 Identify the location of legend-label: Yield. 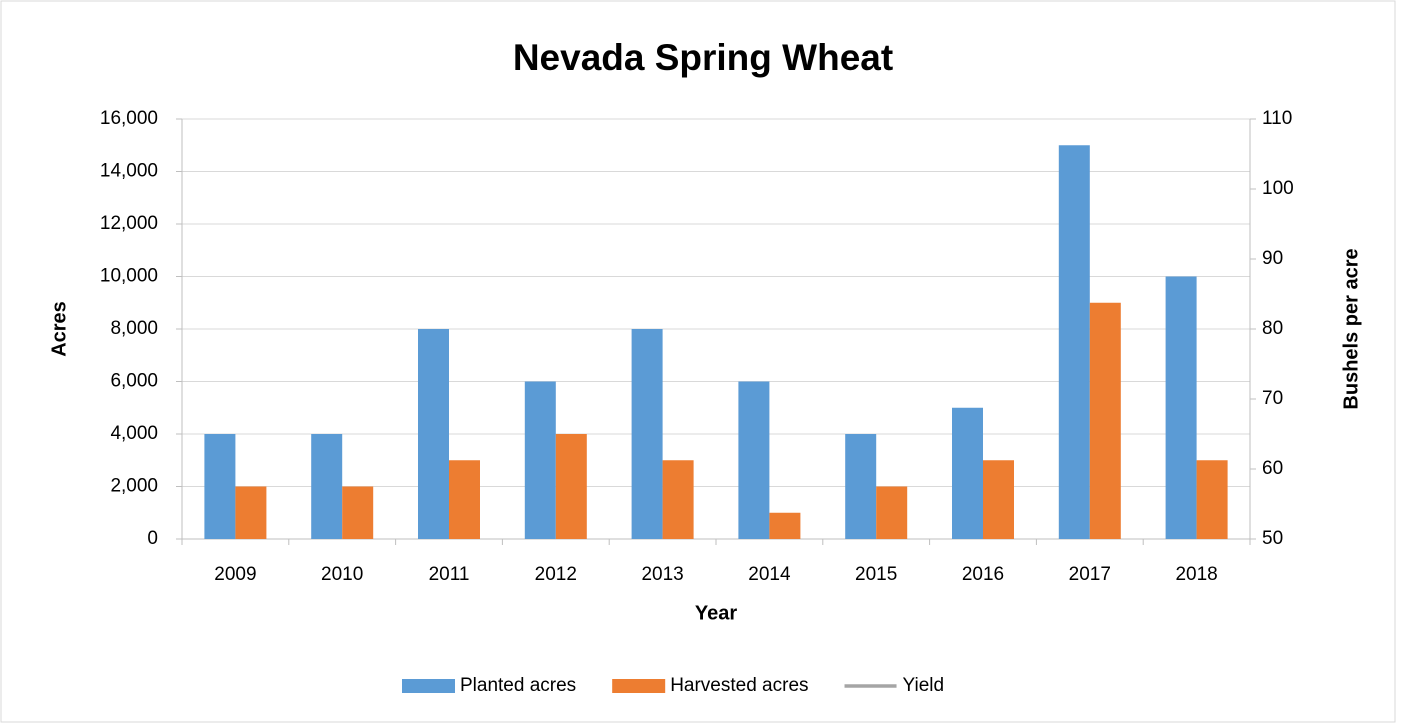
(924, 685).